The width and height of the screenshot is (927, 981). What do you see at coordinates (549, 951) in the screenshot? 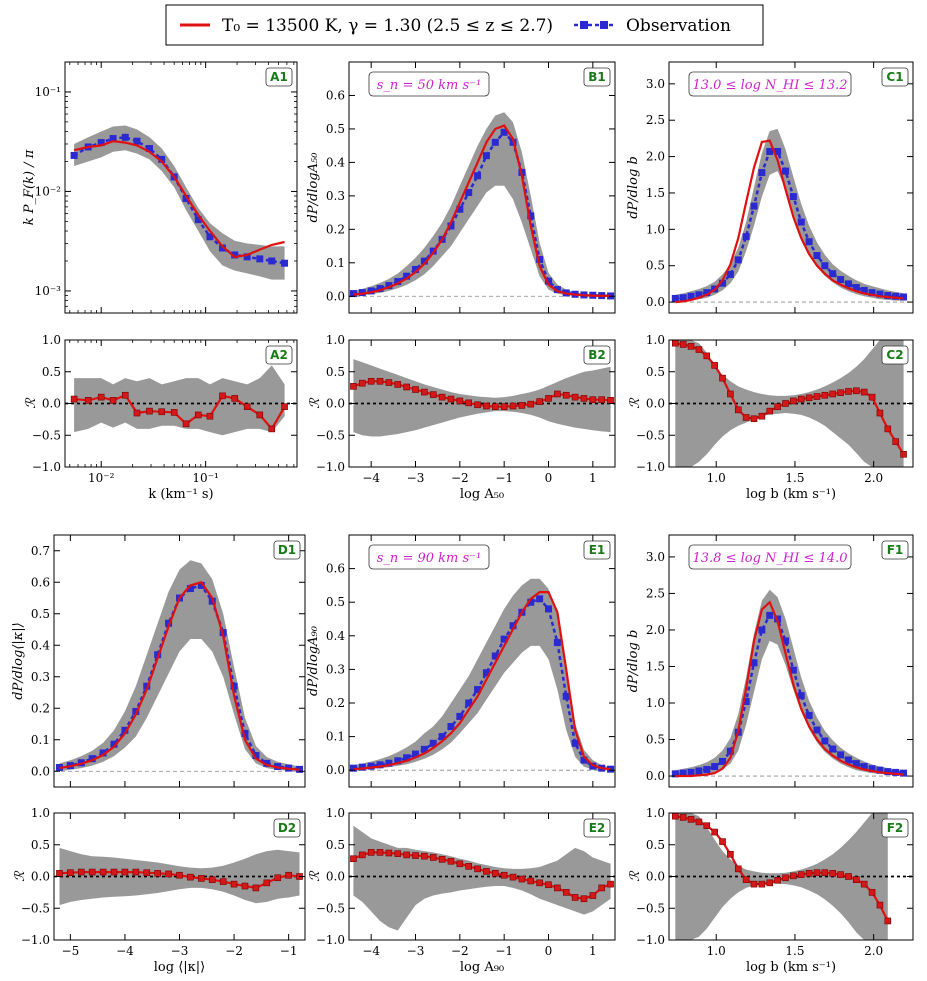
I see `x-tick-label: 0` at bounding box center [549, 951].